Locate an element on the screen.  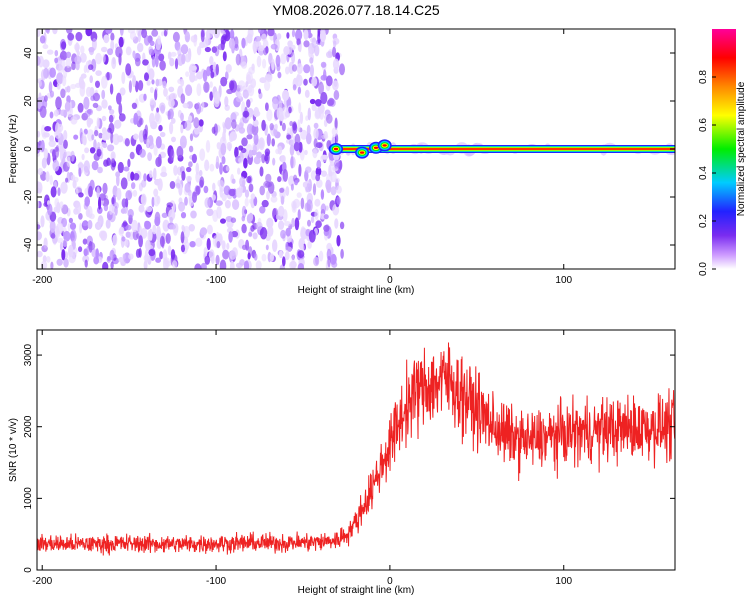
svg-text: -100 is located at coordinates (216, 581).